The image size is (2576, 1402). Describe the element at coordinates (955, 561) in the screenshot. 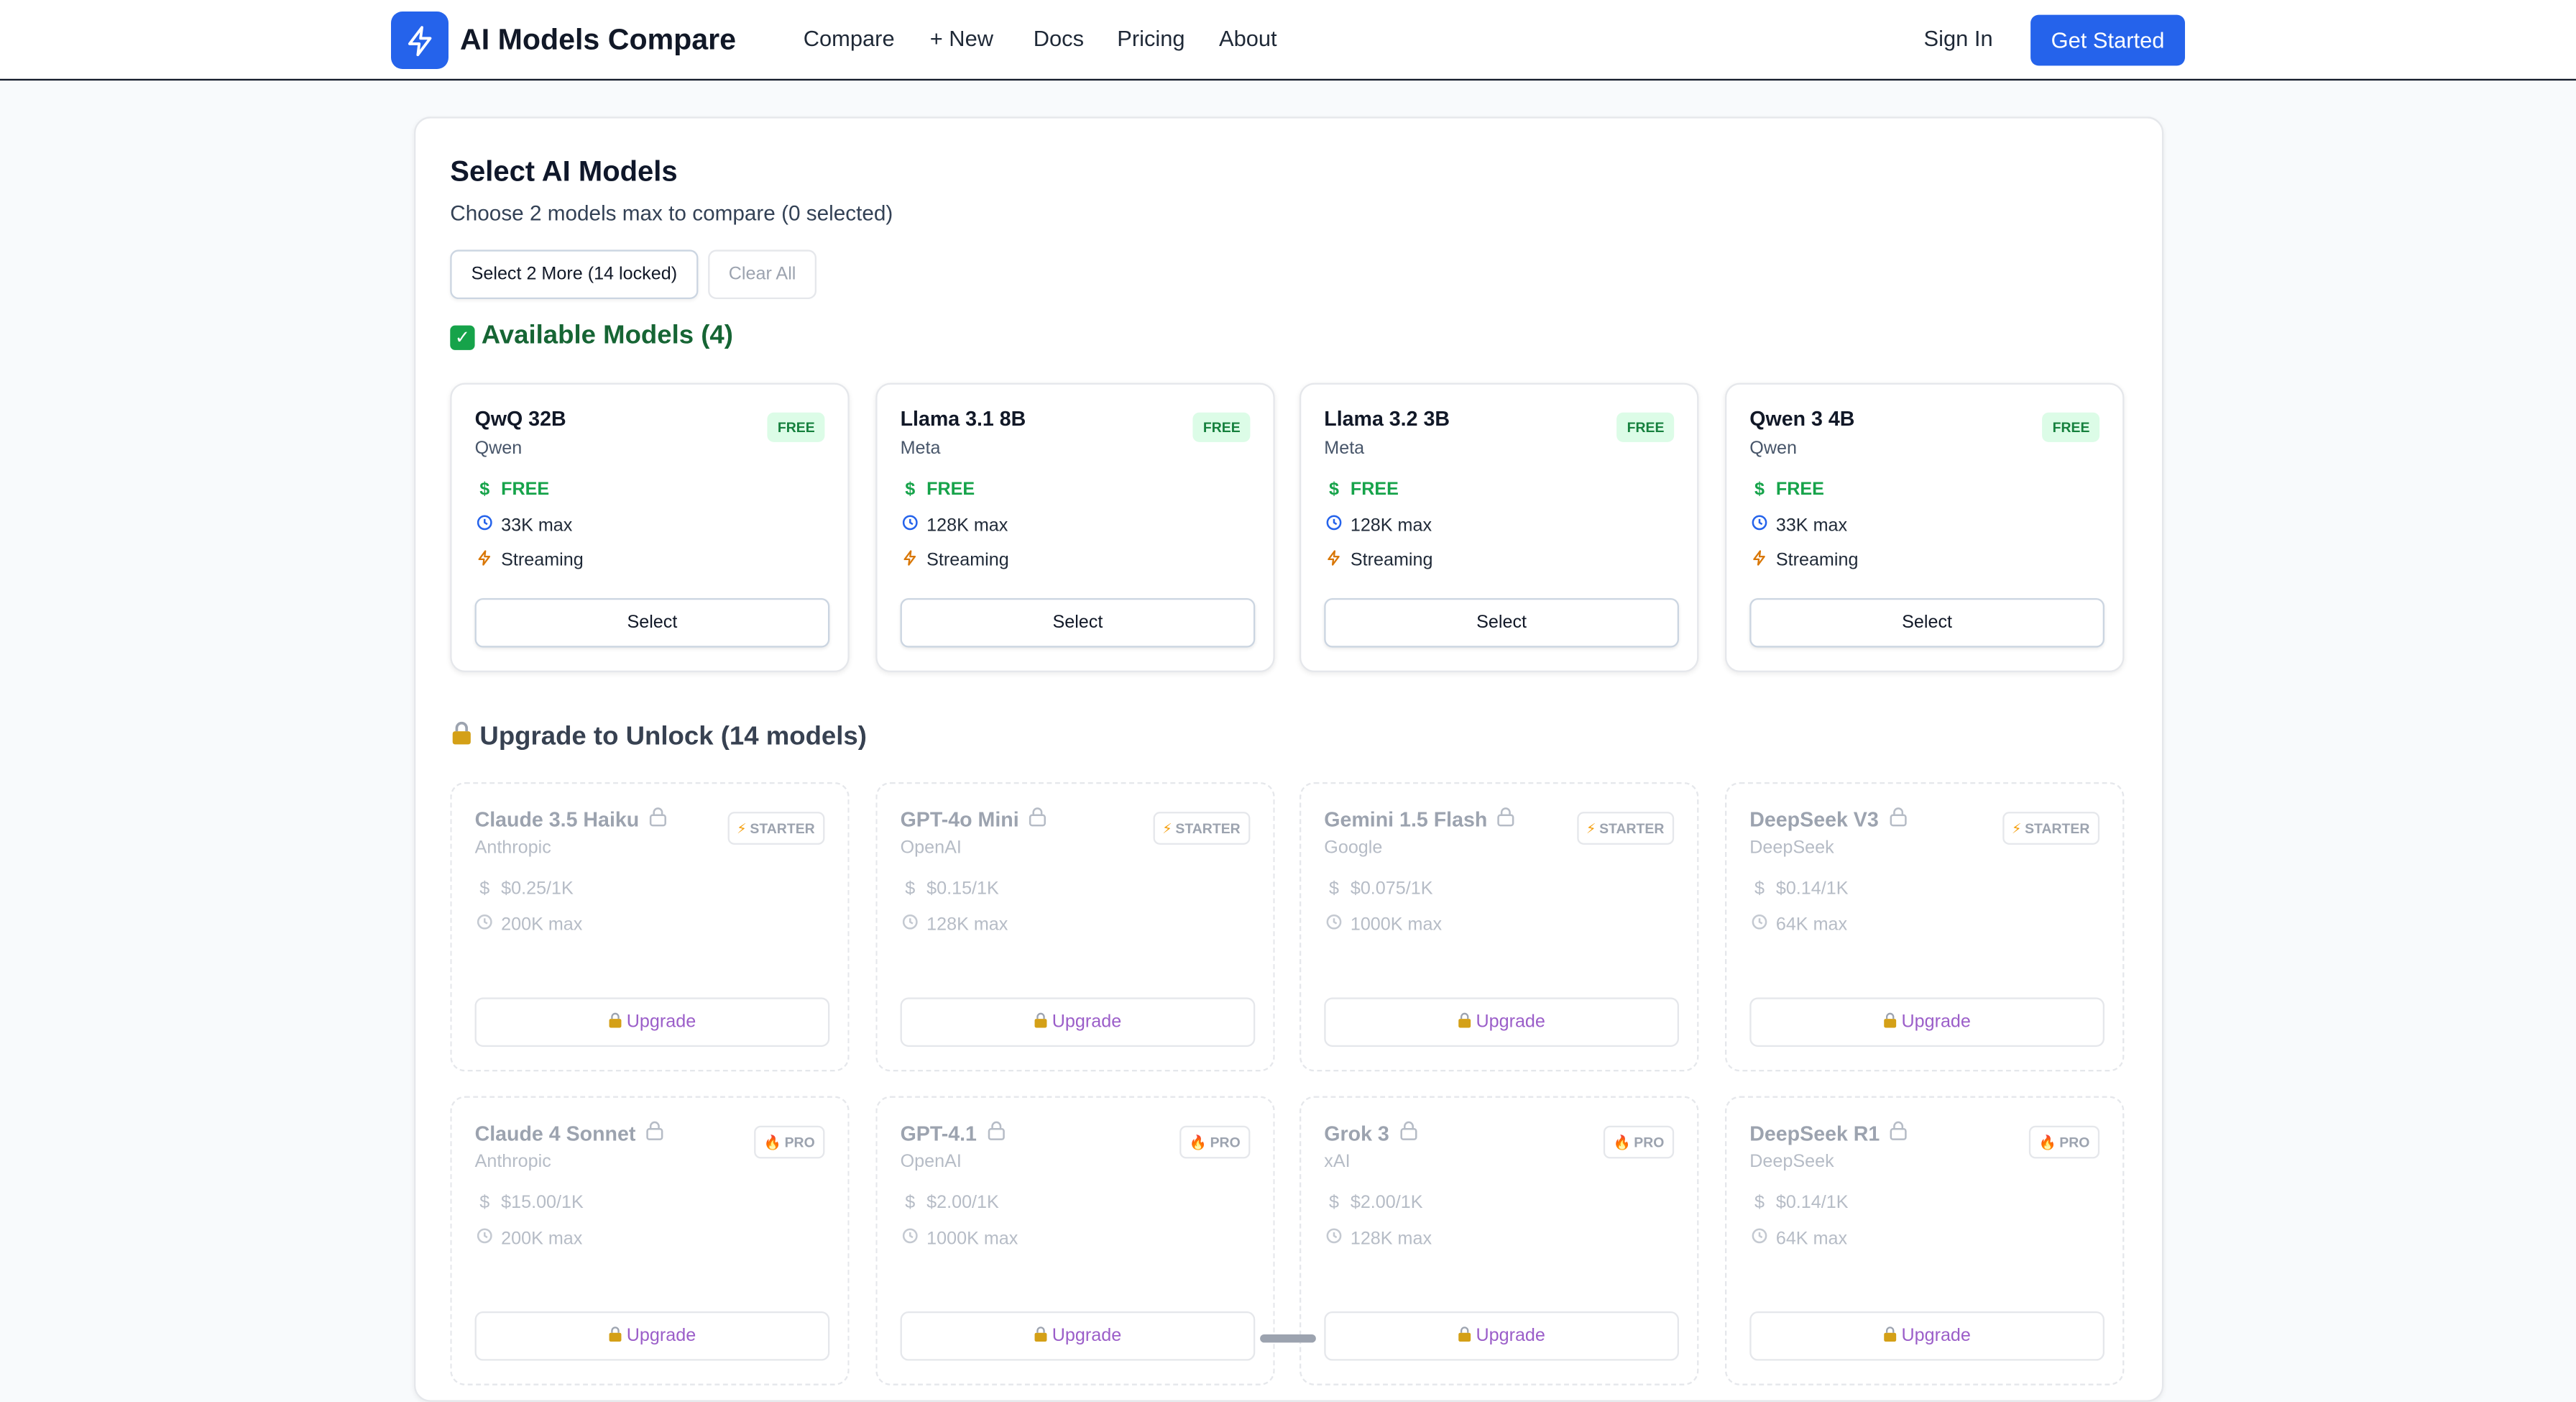

I see `feature-row: Streaming` at that location.